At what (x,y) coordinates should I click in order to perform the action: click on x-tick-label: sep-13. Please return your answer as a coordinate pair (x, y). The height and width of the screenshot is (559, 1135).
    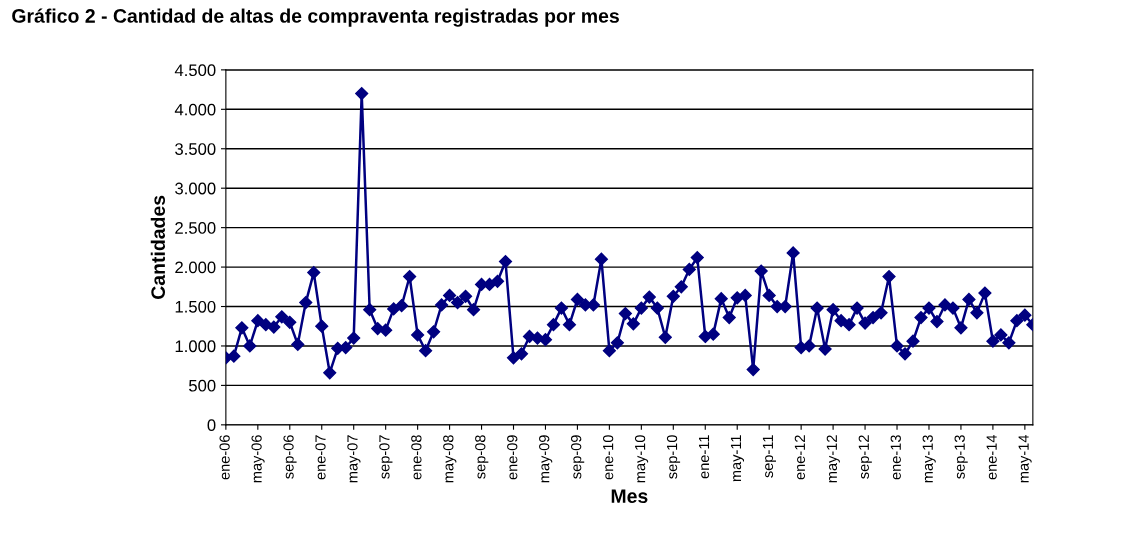
    Looking at the image, I should click on (961, 457).